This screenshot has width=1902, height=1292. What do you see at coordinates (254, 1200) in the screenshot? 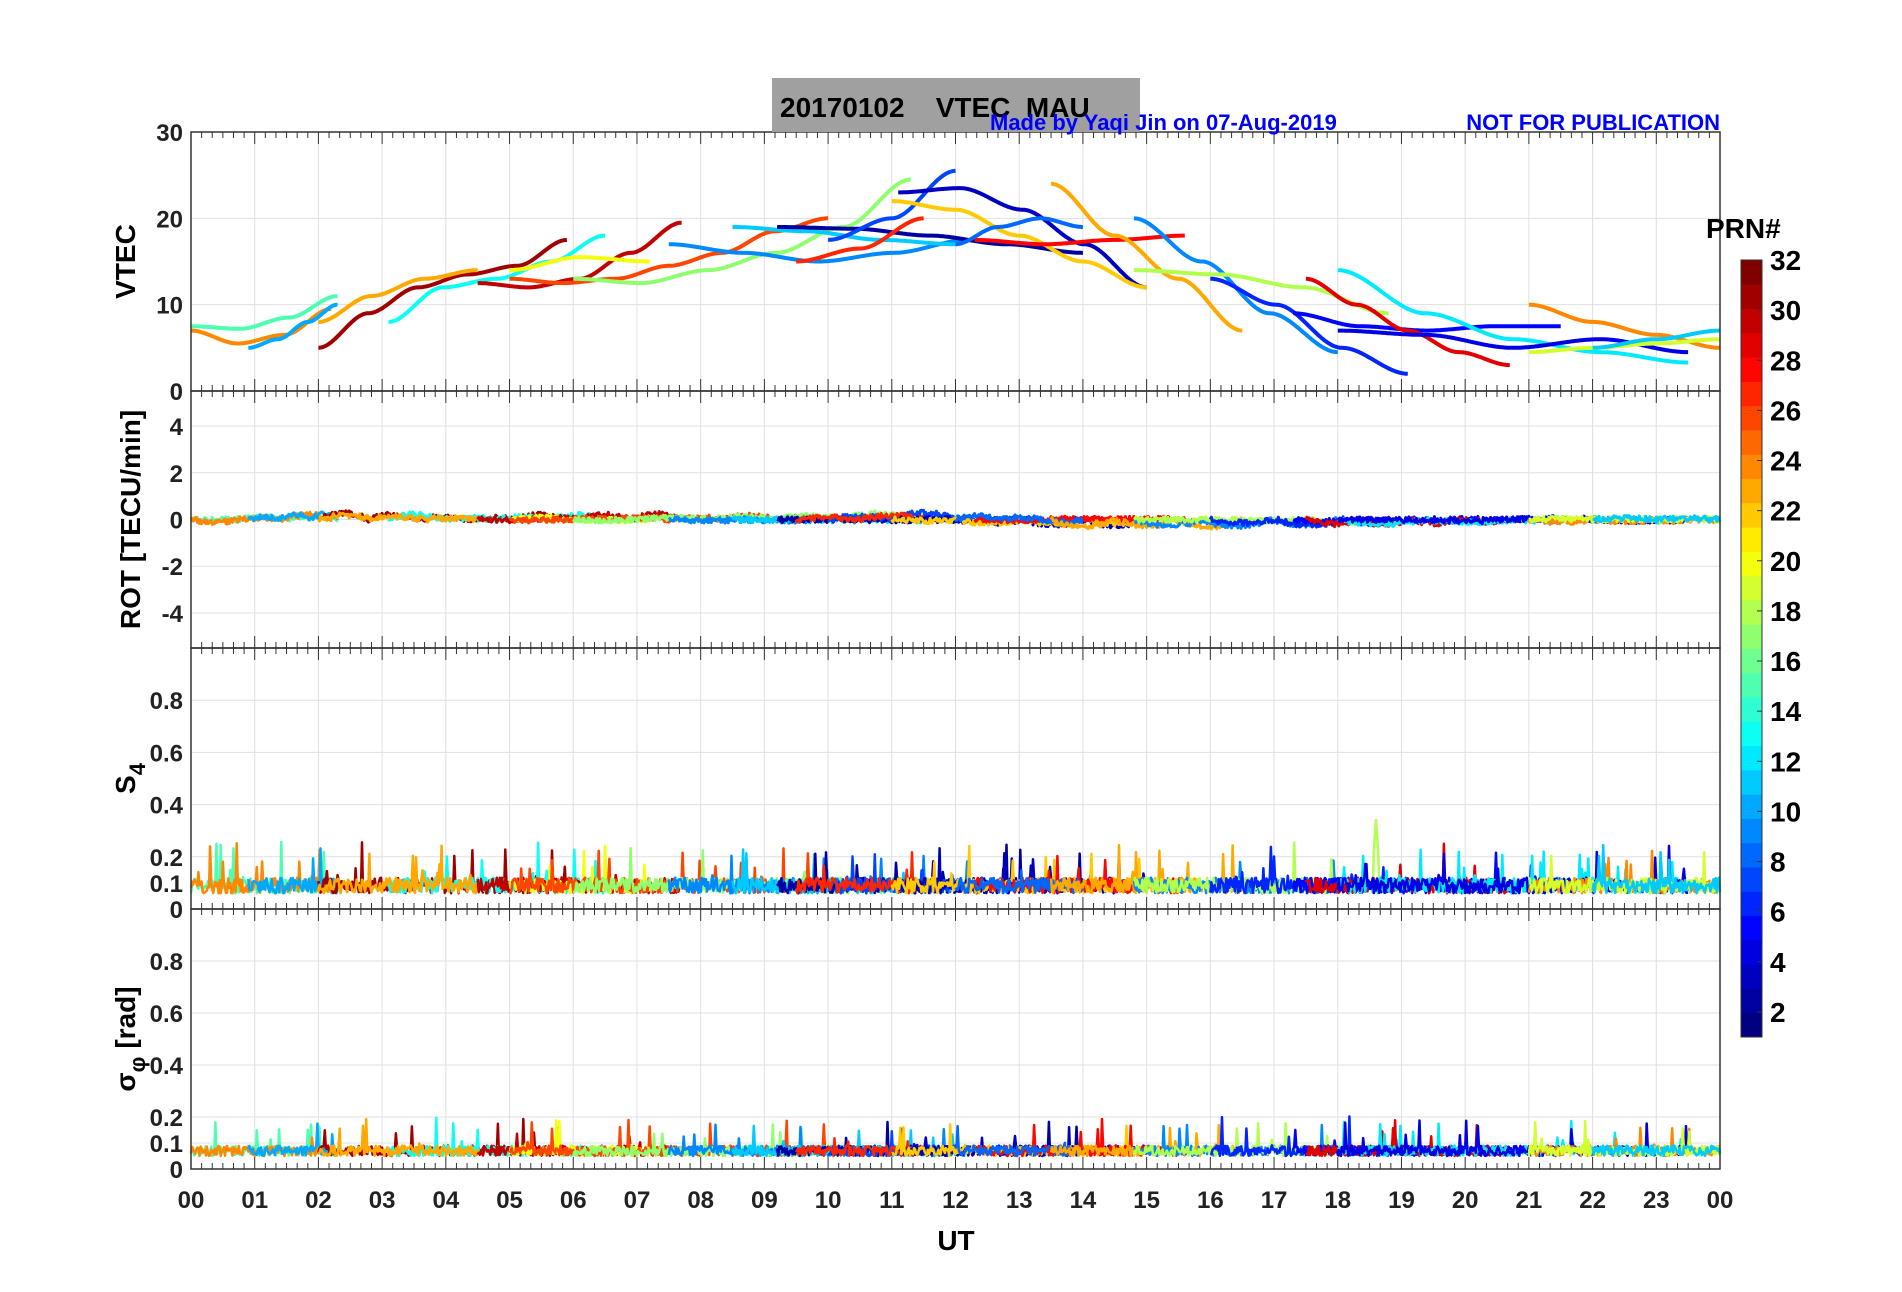
I see `x-tick-label: 01` at bounding box center [254, 1200].